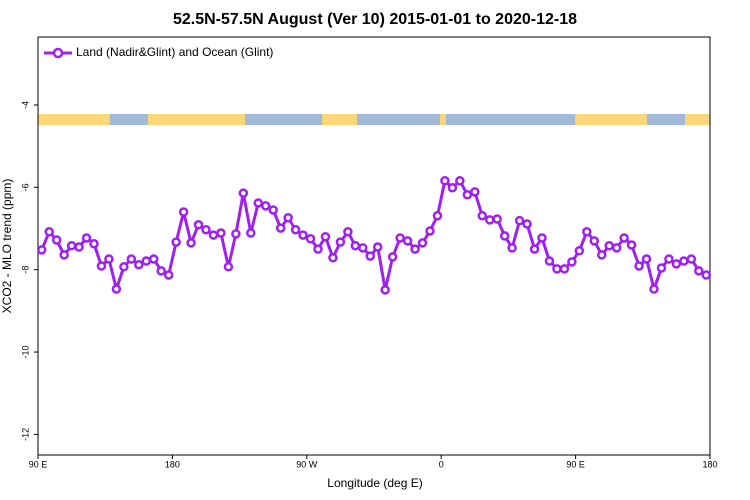 This screenshot has height=500, width=750. What do you see at coordinates (25, 434) in the screenshot?
I see `y-tick-label: -12` at bounding box center [25, 434].